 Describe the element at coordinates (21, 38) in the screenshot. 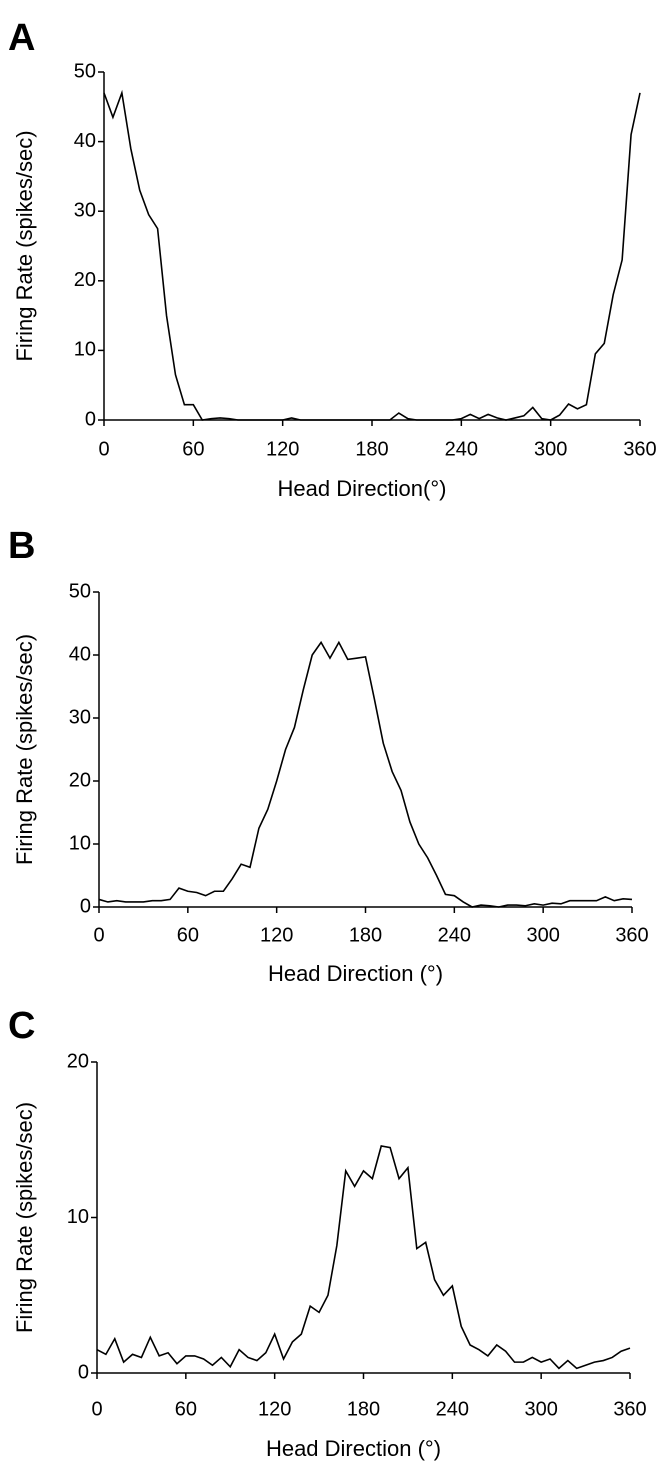

I see `panel-label: A` at that location.